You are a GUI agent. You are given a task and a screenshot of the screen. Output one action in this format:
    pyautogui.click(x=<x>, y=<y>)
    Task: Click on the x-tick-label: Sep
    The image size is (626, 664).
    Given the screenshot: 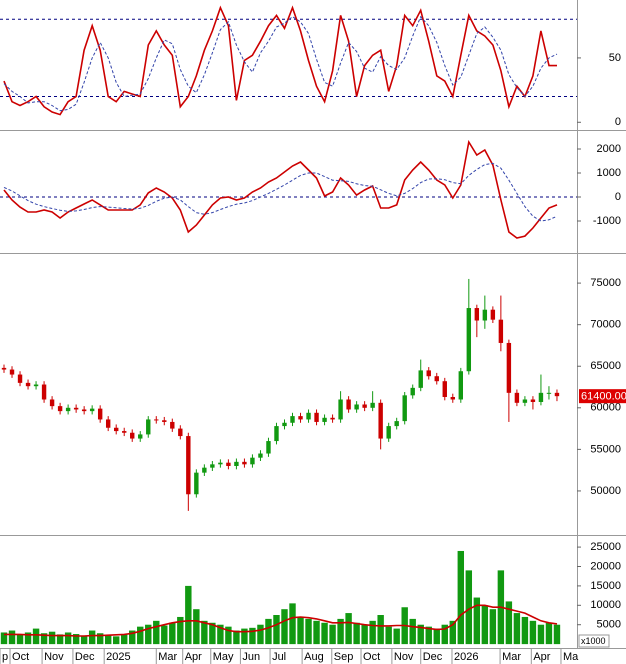 What is the action you would take?
    pyautogui.click(x=344, y=657)
    